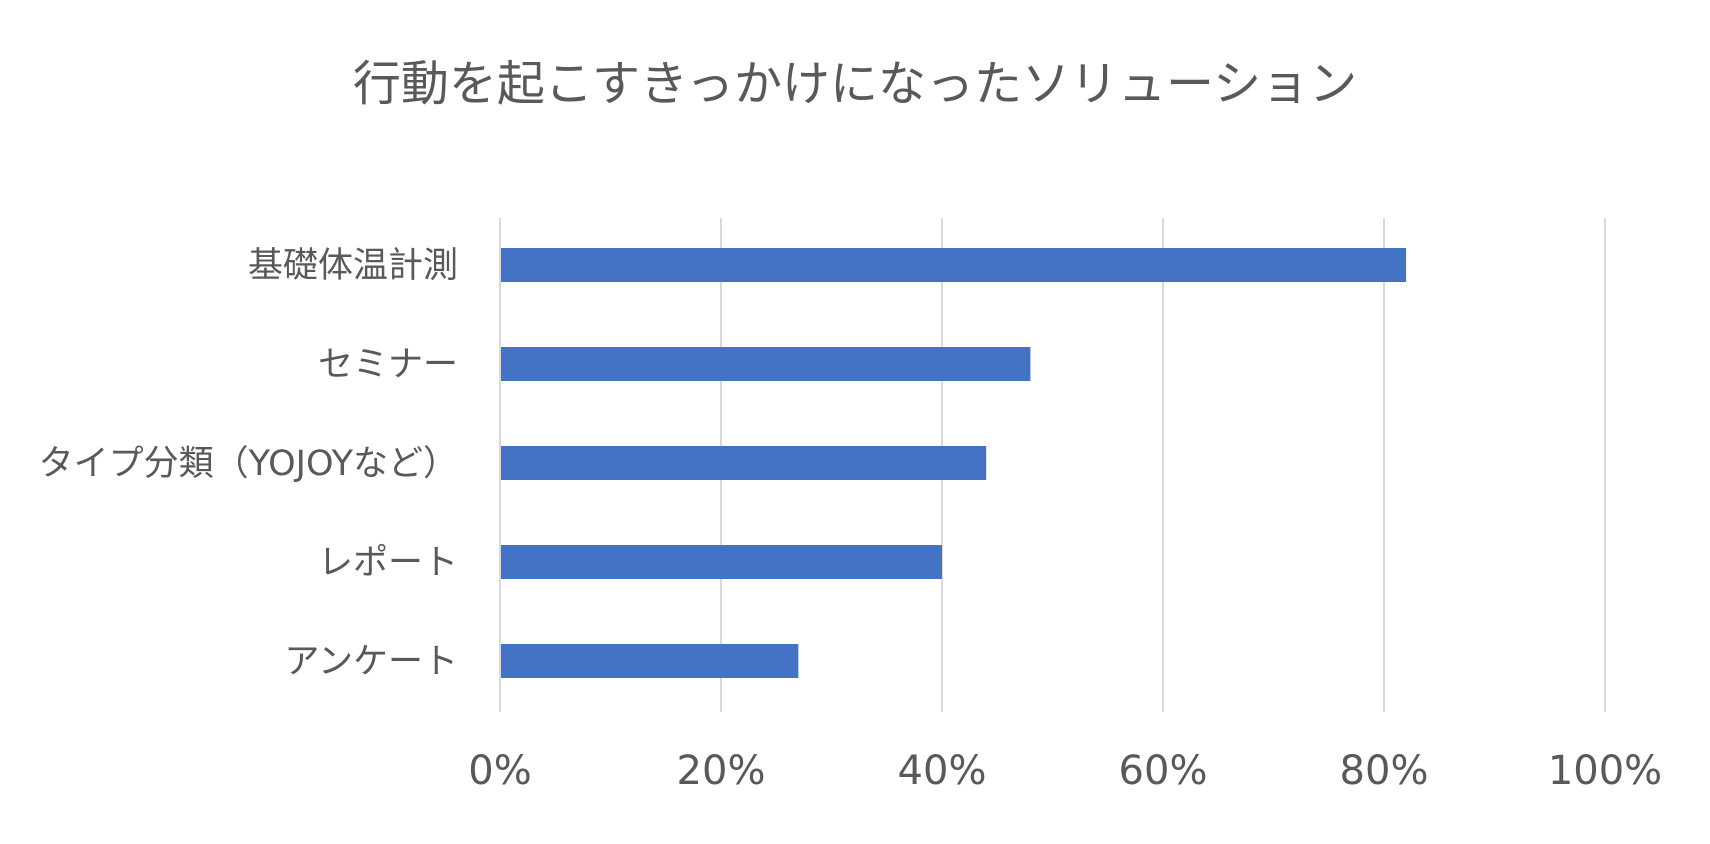 The width and height of the screenshot is (1710, 844). Describe the element at coordinates (499, 771) in the screenshot. I see `x-tick-label: 0%` at that location.